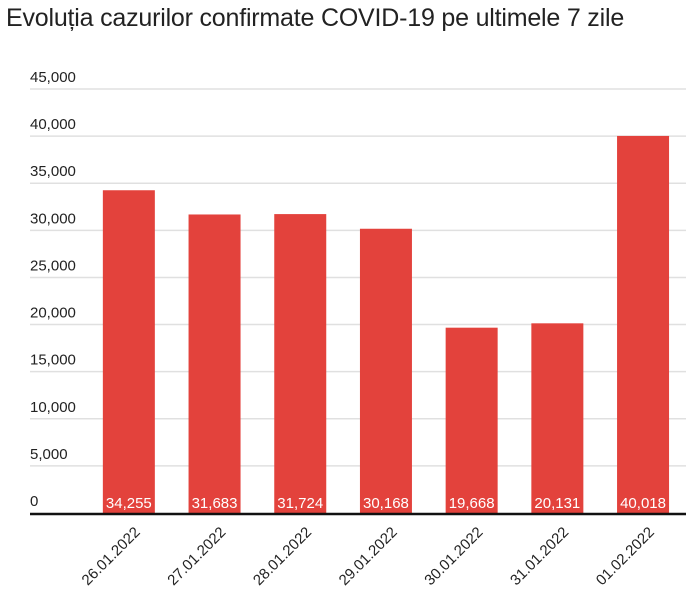 The height and width of the screenshot is (598, 700). What do you see at coordinates (49, 454) in the screenshot?
I see `y-tick-label: 5,000` at bounding box center [49, 454].